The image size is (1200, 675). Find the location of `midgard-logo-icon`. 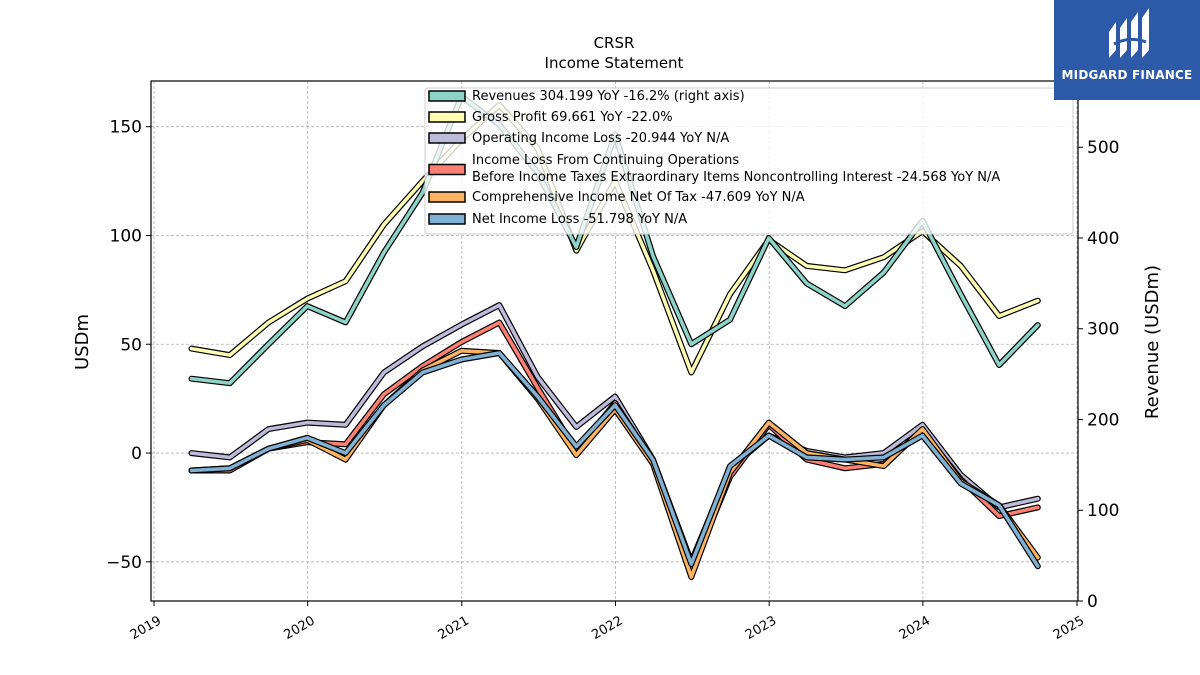

midgard-logo-icon is located at coordinates (1129, 33).